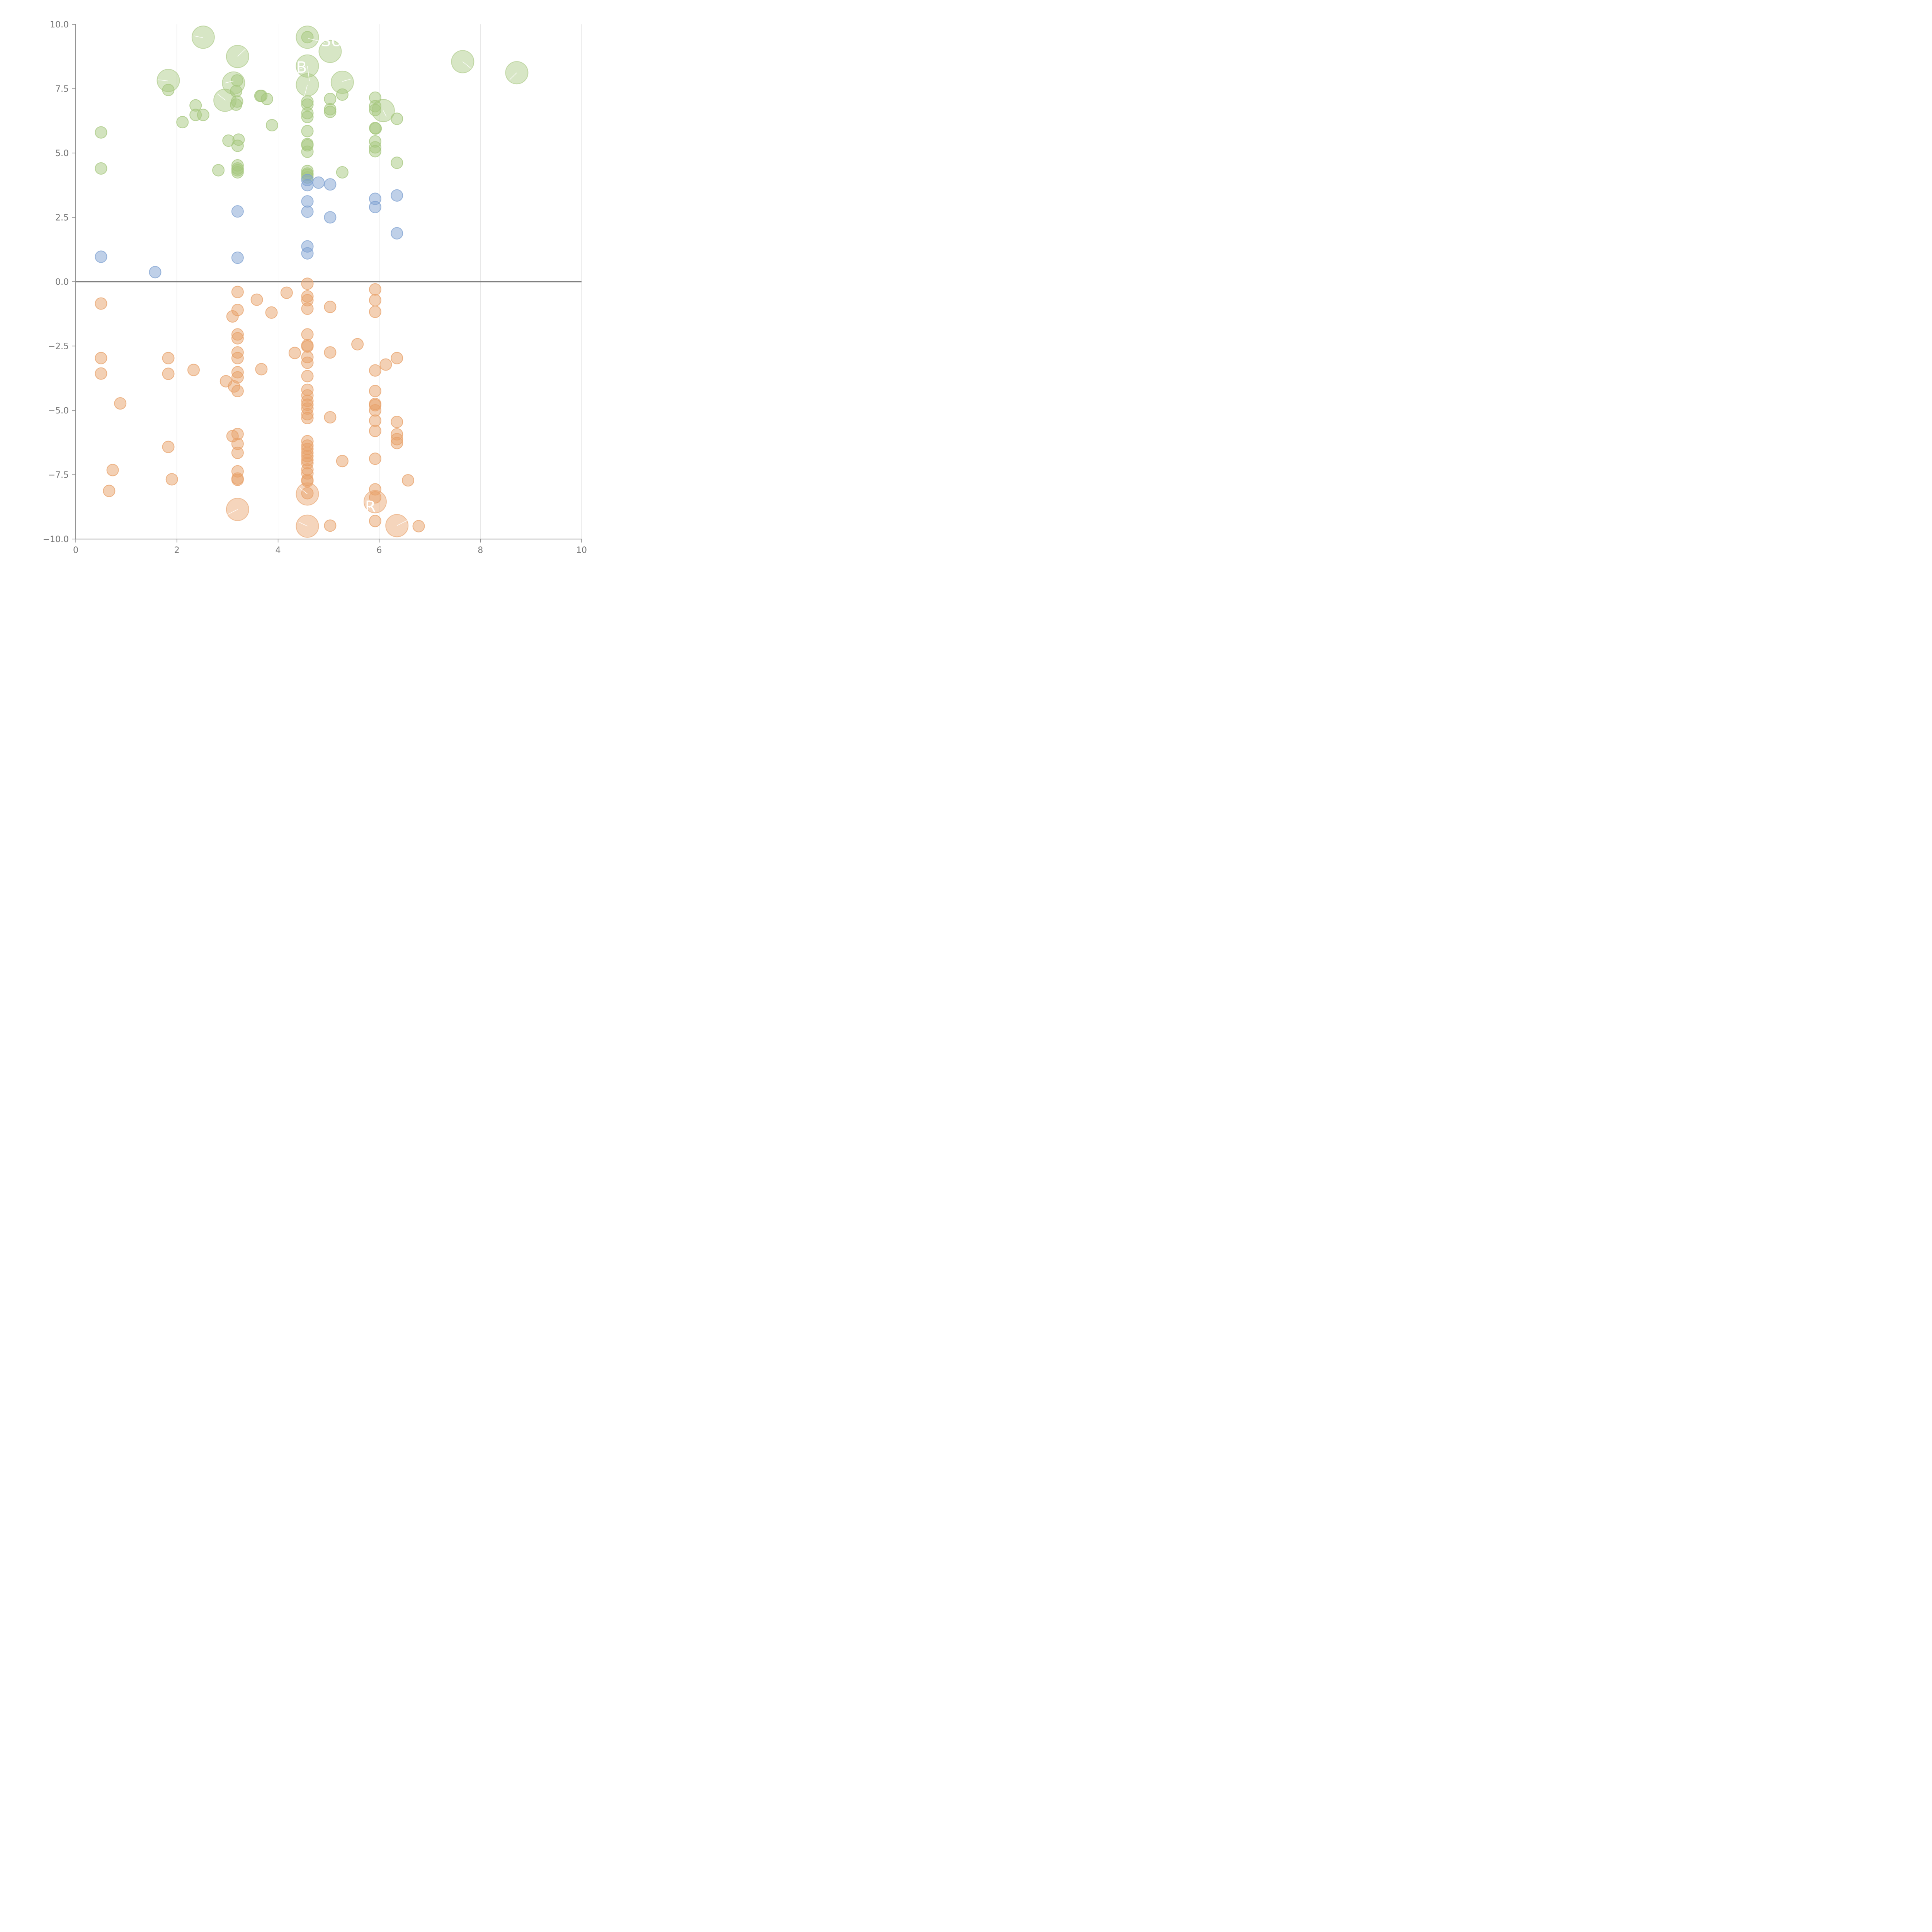 Image resolution: width=1932 pixels, height=1932 pixels. What do you see at coordinates (75, 550) in the screenshot?
I see `x-tick-label: 0` at bounding box center [75, 550].